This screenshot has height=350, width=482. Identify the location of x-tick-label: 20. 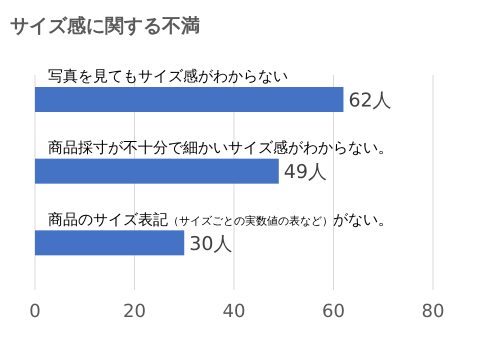
(134, 311).